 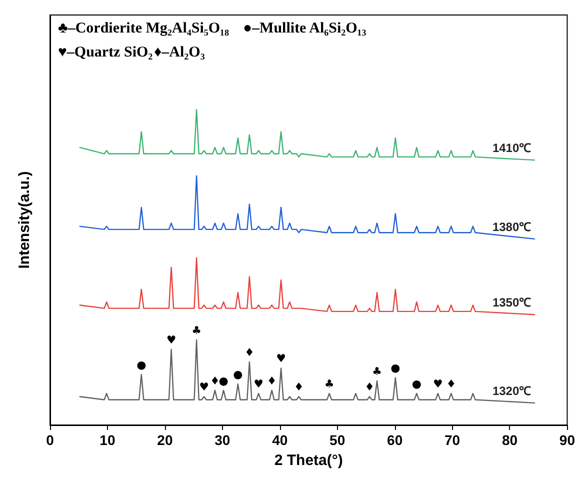 What do you see at coordinates (165, 440) in the screenshot?
I see `x-tick-label: 20` at bounding box center [165, 440].